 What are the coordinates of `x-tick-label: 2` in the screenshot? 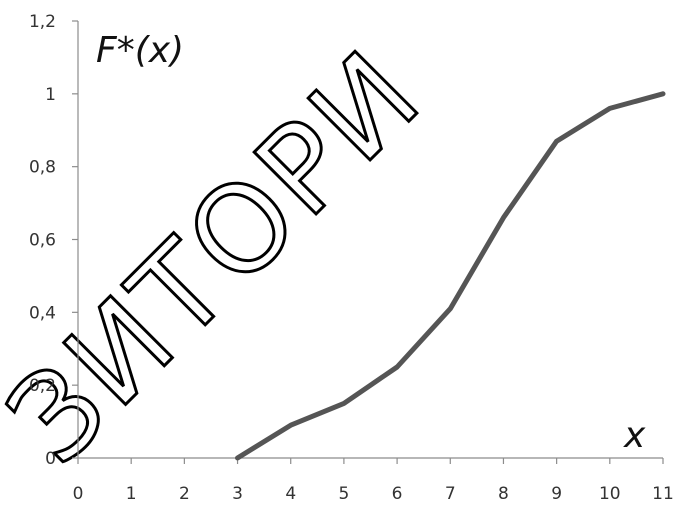 It's located at (184, 494).